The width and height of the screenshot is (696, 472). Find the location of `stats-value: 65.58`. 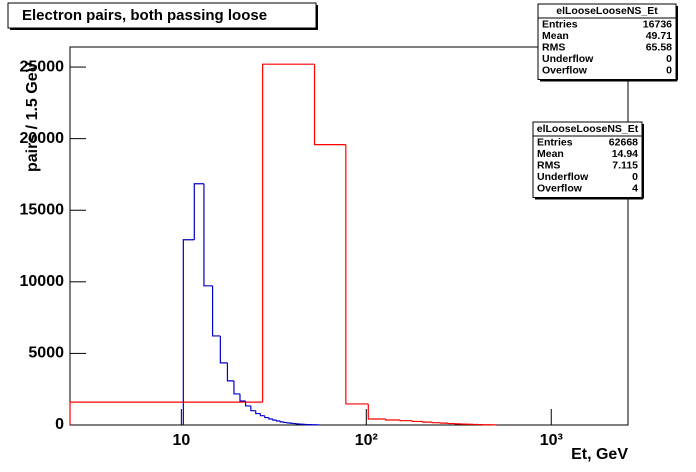

stats-value: 65.58 is located at coordinates (659, 48).